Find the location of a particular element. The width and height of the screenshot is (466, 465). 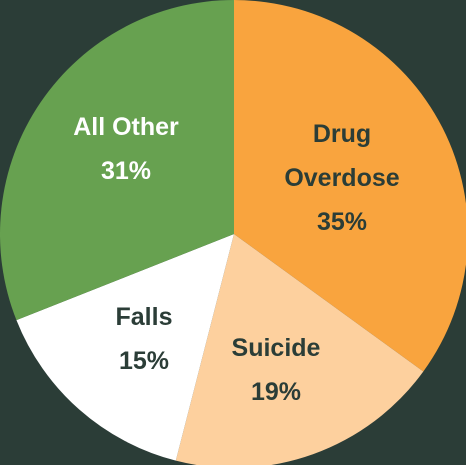

slice-category-label-2-0: Falls is located at coordinates (144, 317).